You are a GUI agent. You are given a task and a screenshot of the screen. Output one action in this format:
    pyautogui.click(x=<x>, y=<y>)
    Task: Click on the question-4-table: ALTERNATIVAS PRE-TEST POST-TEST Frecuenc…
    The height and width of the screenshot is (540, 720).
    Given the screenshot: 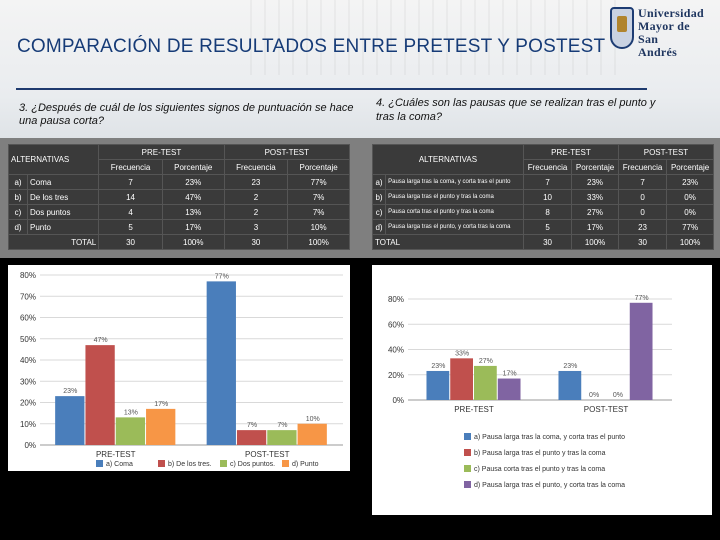 What is the action you would take?
    pyautogui.click(x=543, y=197)
    